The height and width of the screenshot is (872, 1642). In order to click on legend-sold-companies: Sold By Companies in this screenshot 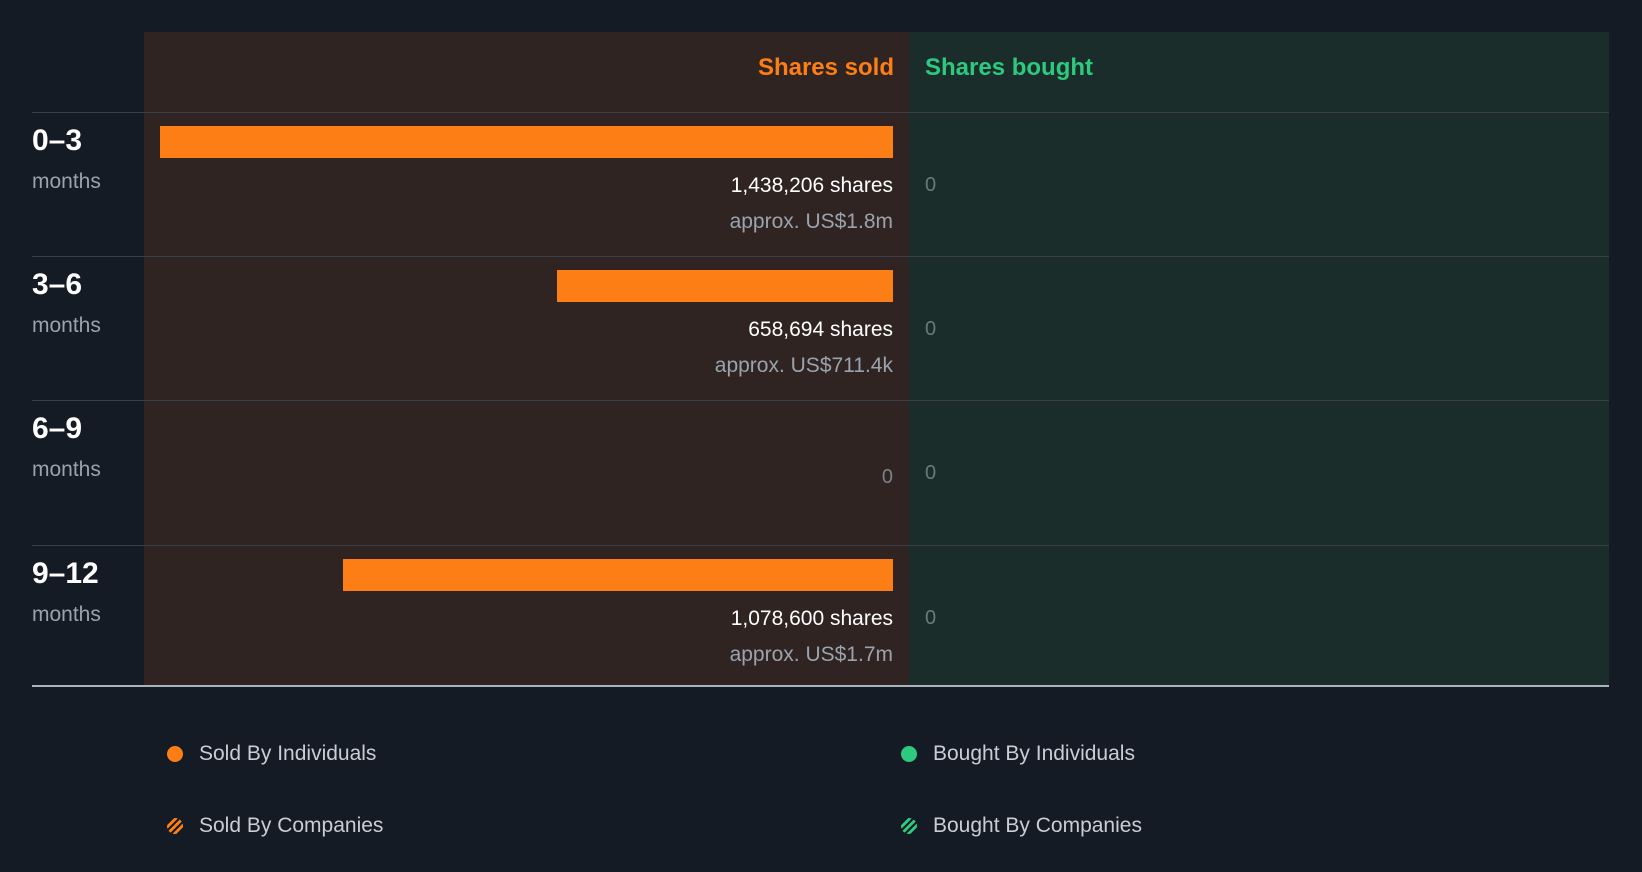, I will do `click(275, 826)`.